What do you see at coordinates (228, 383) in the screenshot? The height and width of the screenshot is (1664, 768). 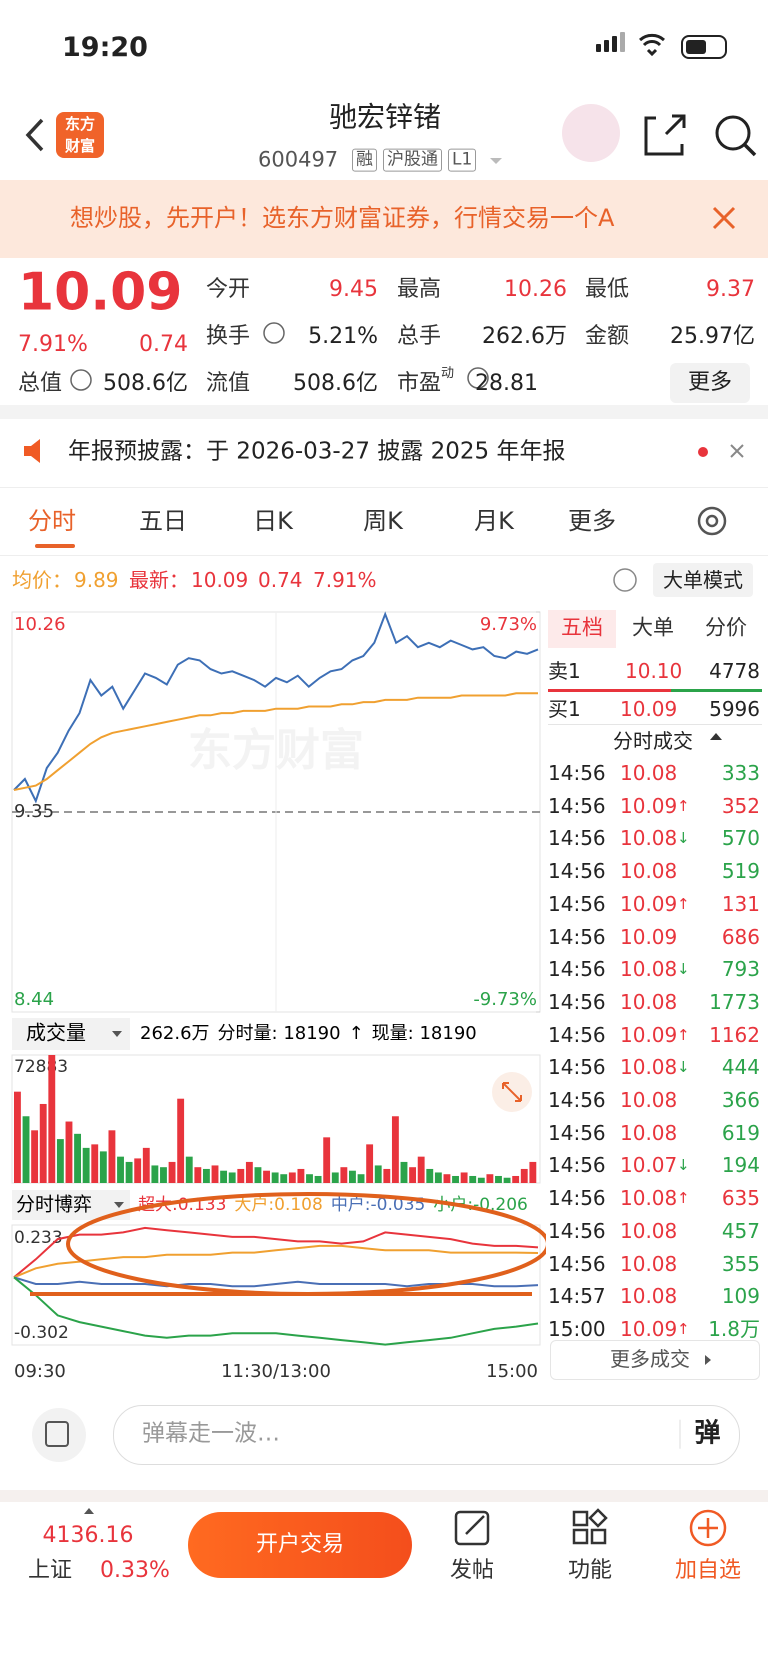 I see `stat-label: 流值` at bounding box center [228, 383].